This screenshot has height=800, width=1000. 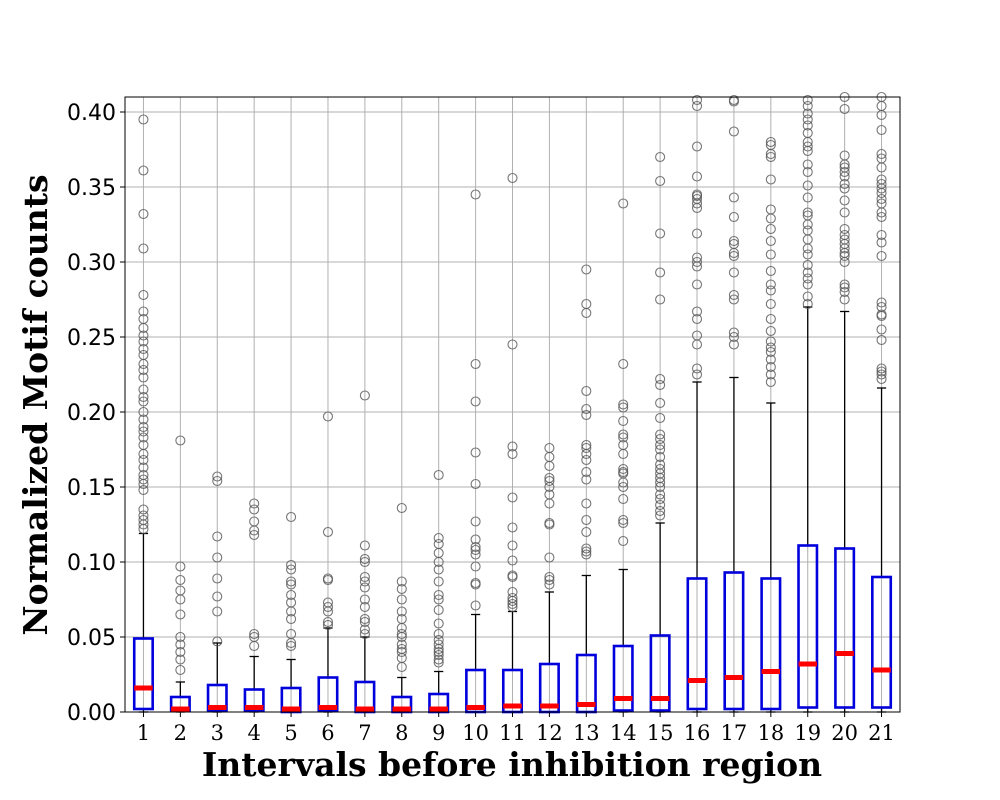 What do you see at coordinates (91, 263) in the screenshot?
I see `y-tick-label: 0.30` at bounding box center [91, 263].